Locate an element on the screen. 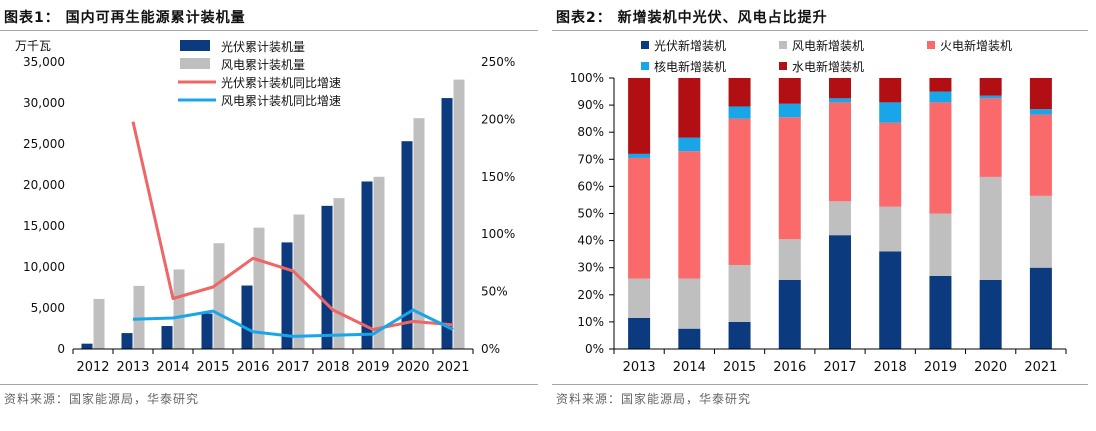 This screenshot has height=431, width=1096. left-y-tick-label: 20,000 is located at coordinates (44, 185).